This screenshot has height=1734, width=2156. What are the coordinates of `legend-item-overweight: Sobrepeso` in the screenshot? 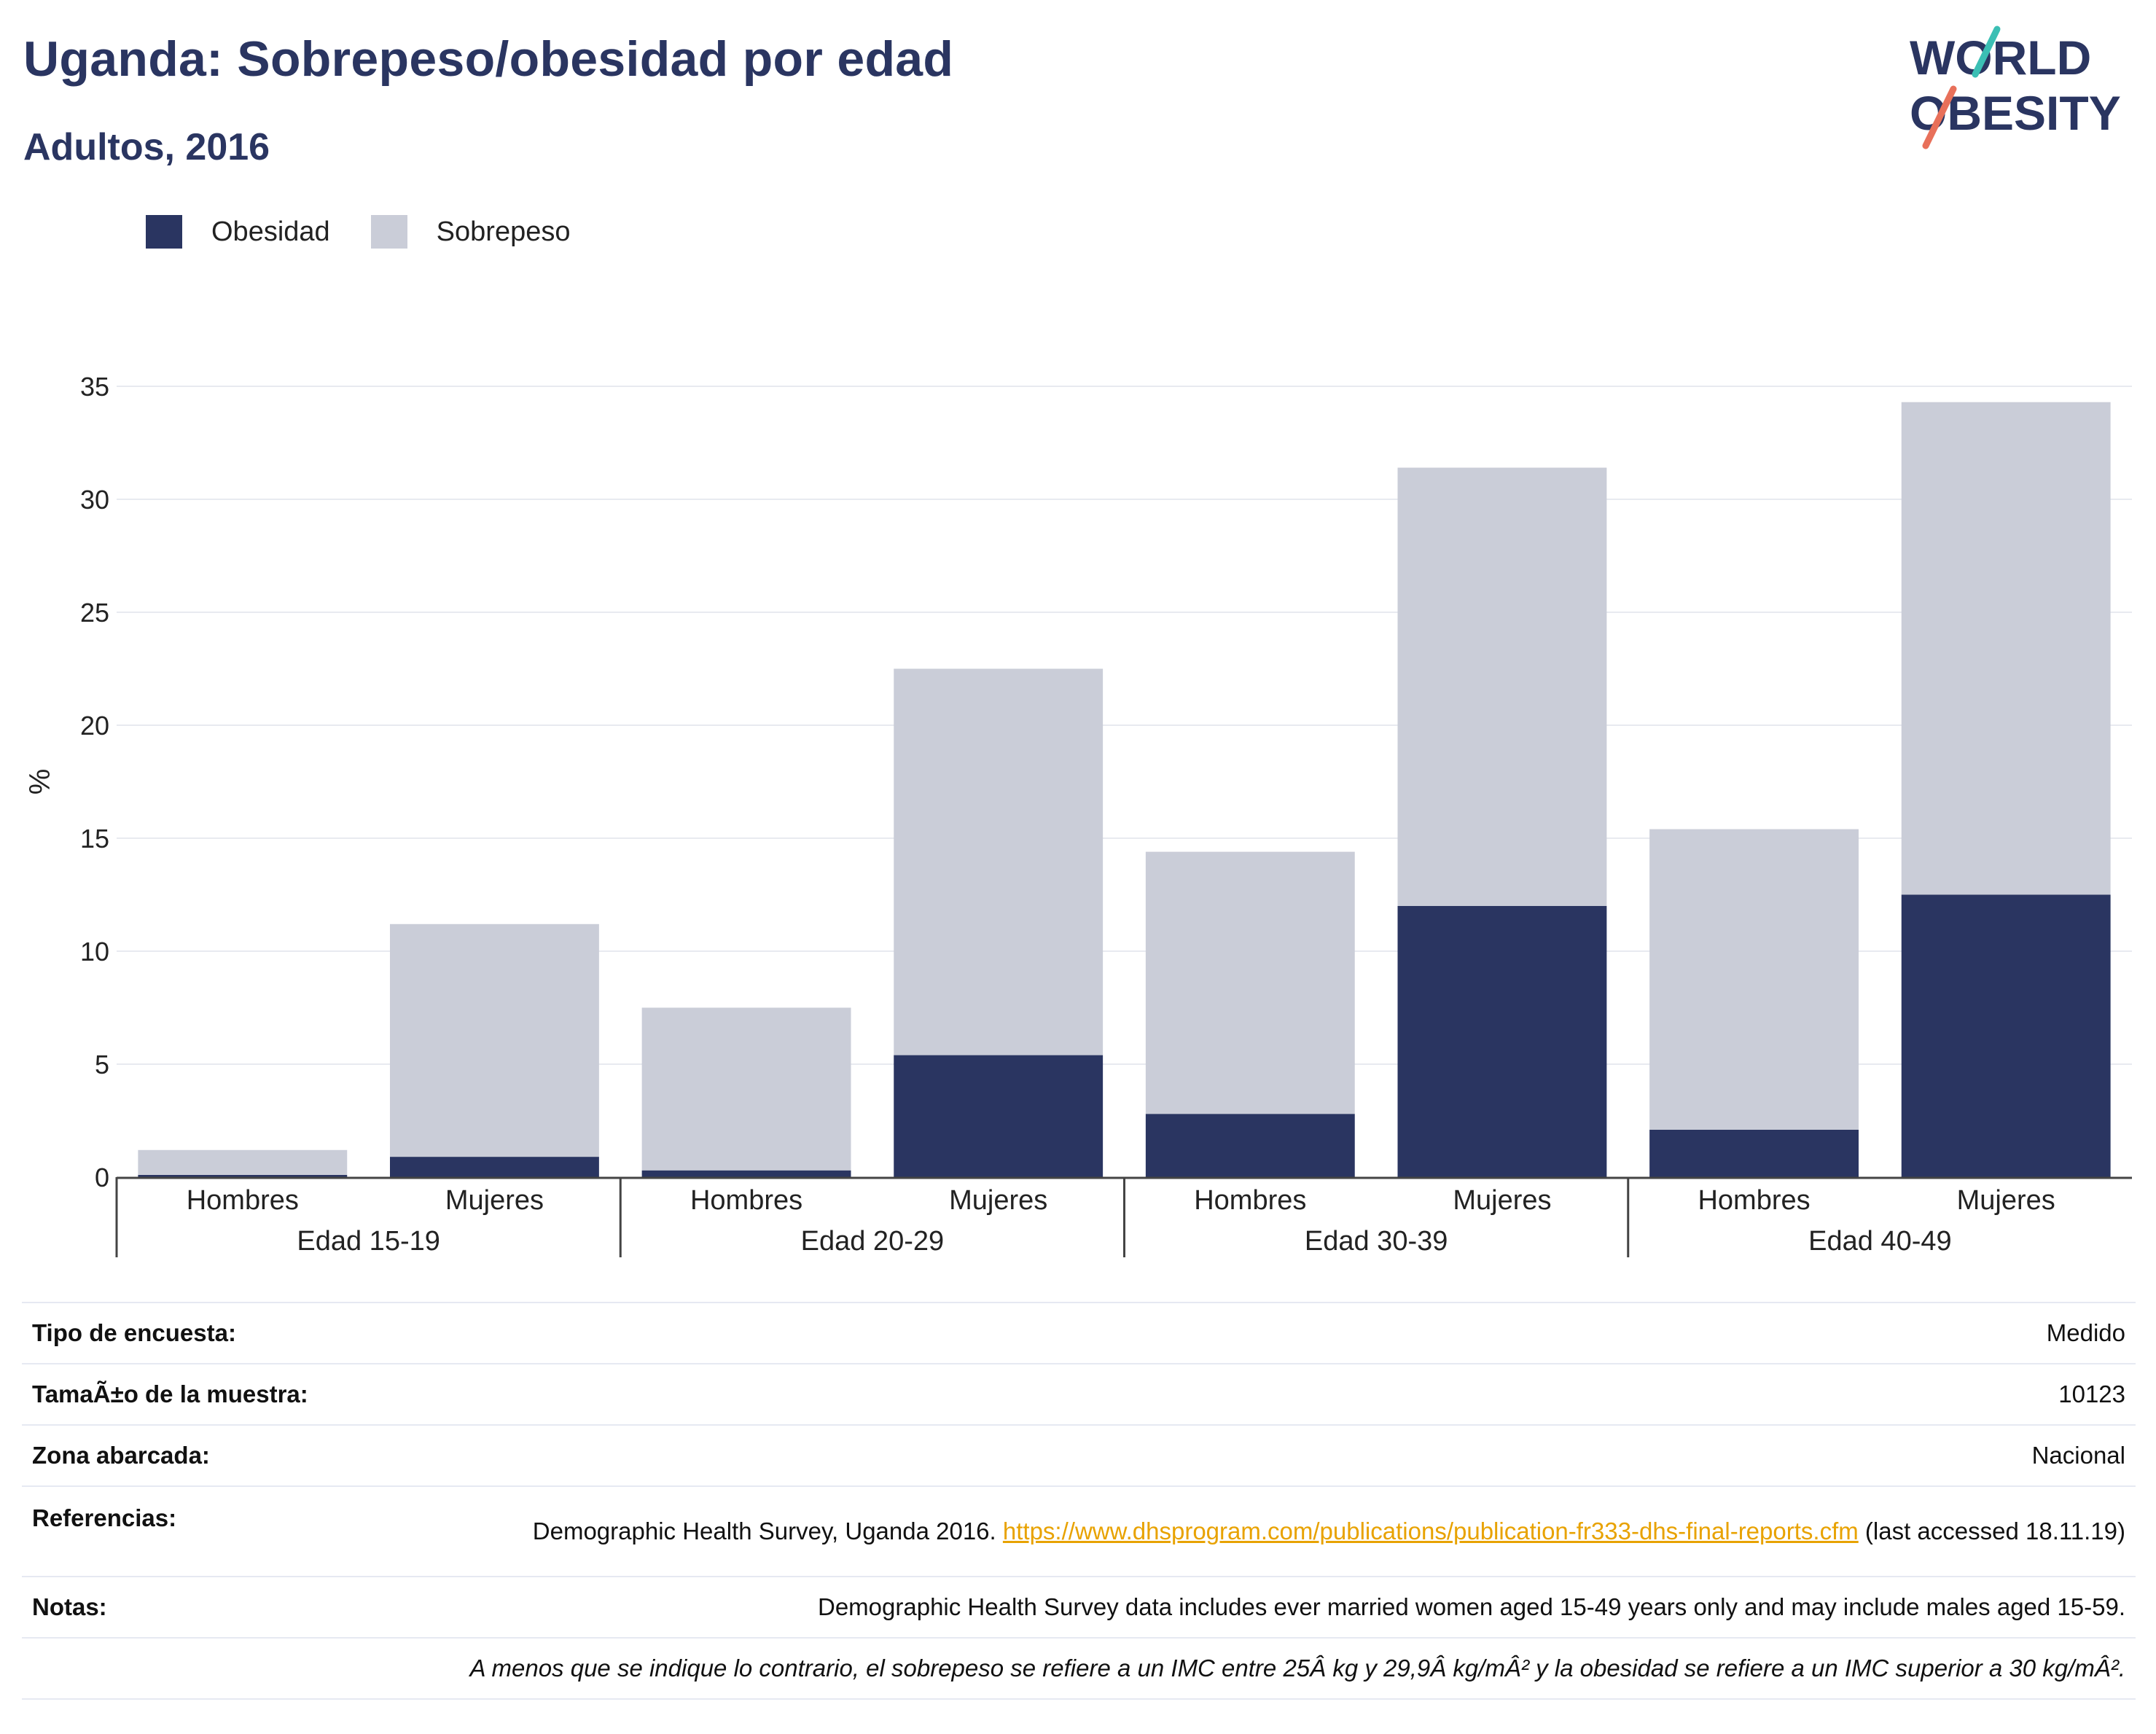 It's located at (471, 232).